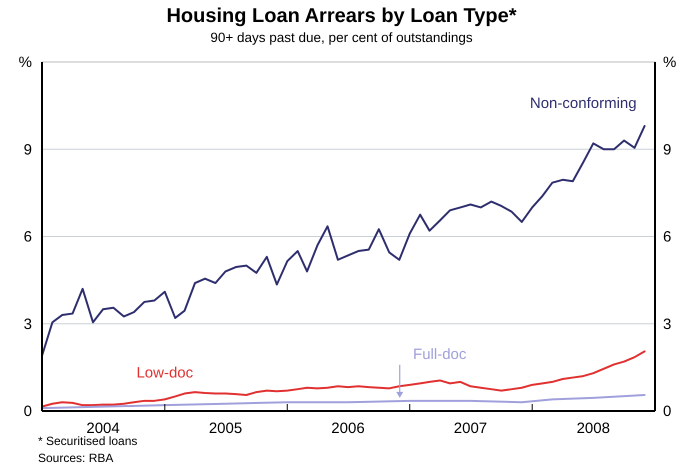  Describe the element at coordinates (667, 411) in the screenshot. I see `y2-tick-label: 0` at that location.